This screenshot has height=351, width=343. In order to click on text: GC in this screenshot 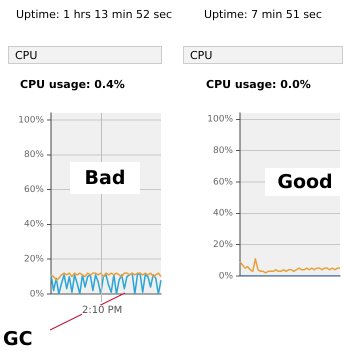, I will do `click(18, 339)`.